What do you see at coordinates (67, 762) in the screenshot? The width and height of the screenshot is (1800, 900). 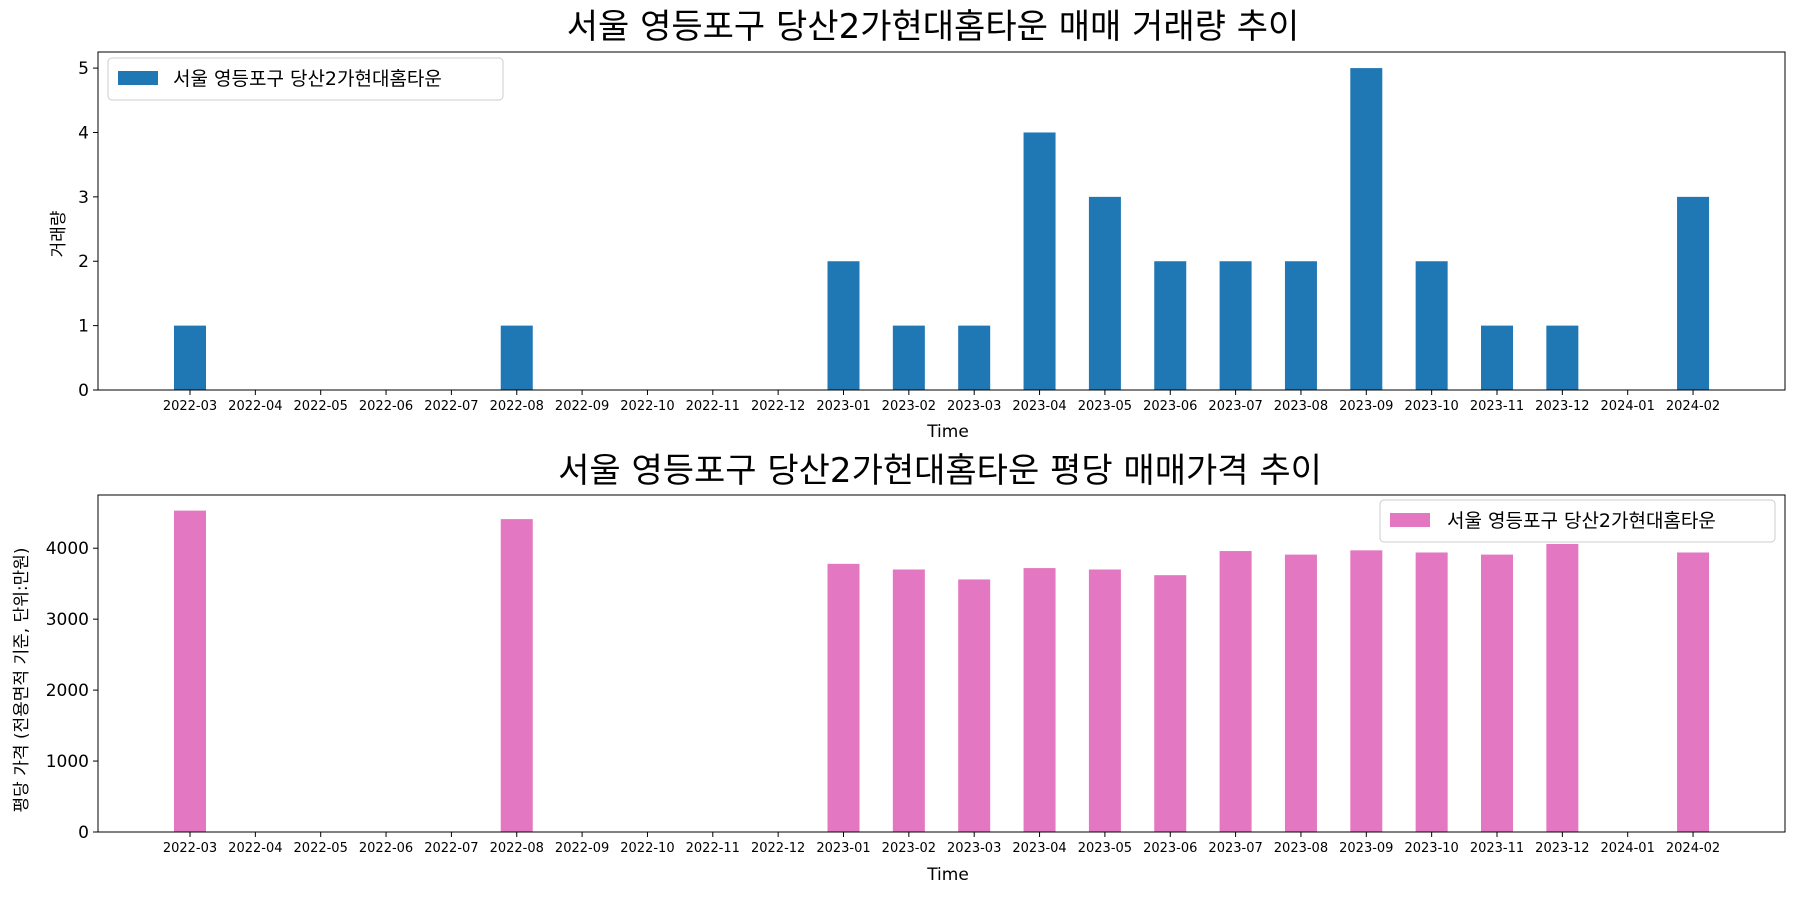 I see `y-tick-label: 1000` at bounding box center [67, 762].